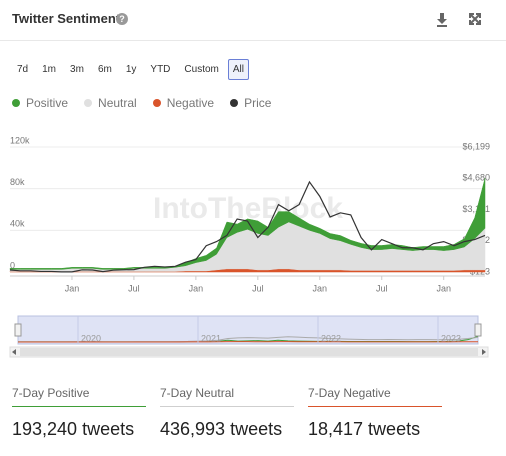 The image size is (506, 456). What do you see at coordinates (442, 20) in the screenshot?
I see `download-icon` at bounding box center [442, 20].